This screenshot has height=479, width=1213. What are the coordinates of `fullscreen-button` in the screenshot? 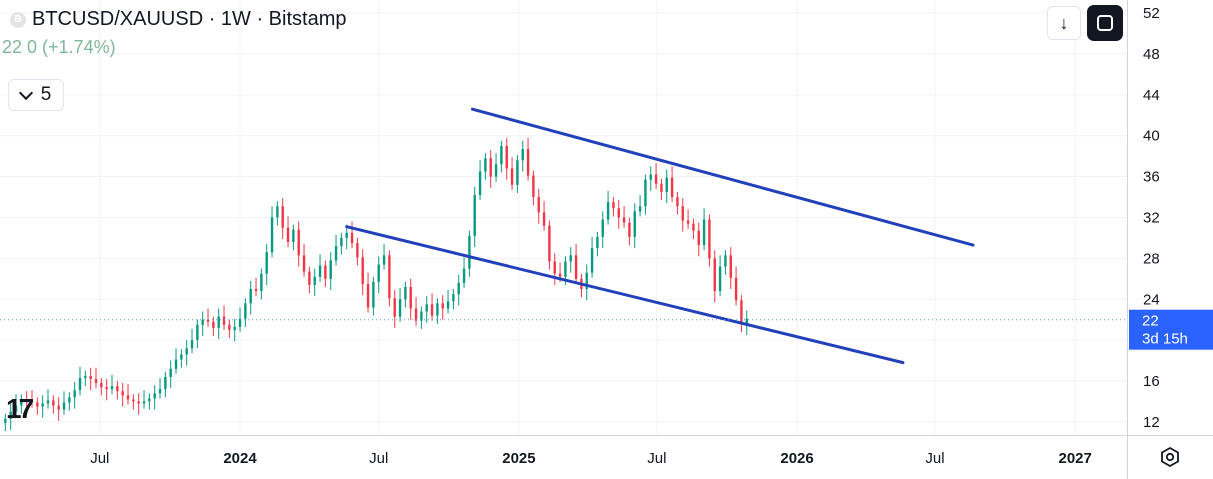 It's located at (1105, 23).